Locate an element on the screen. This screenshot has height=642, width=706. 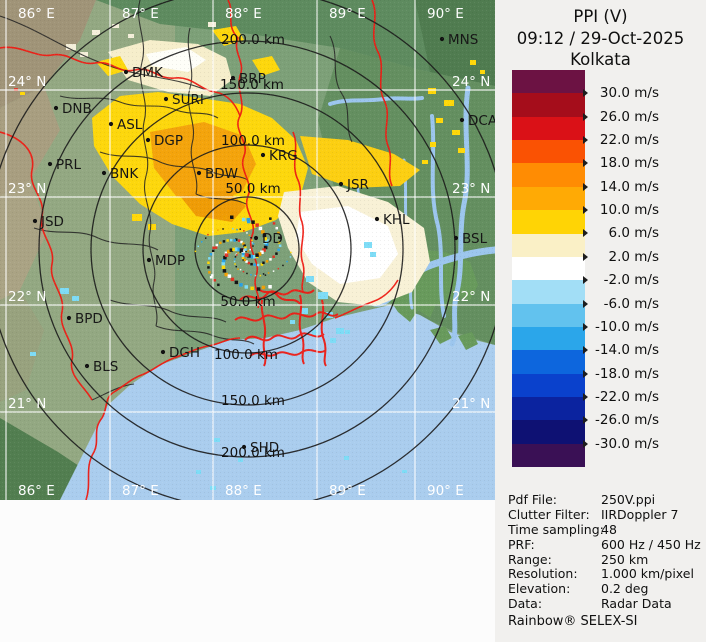
info-row: Pdf File: 250V.ppi is located at coordinates (606, 500).